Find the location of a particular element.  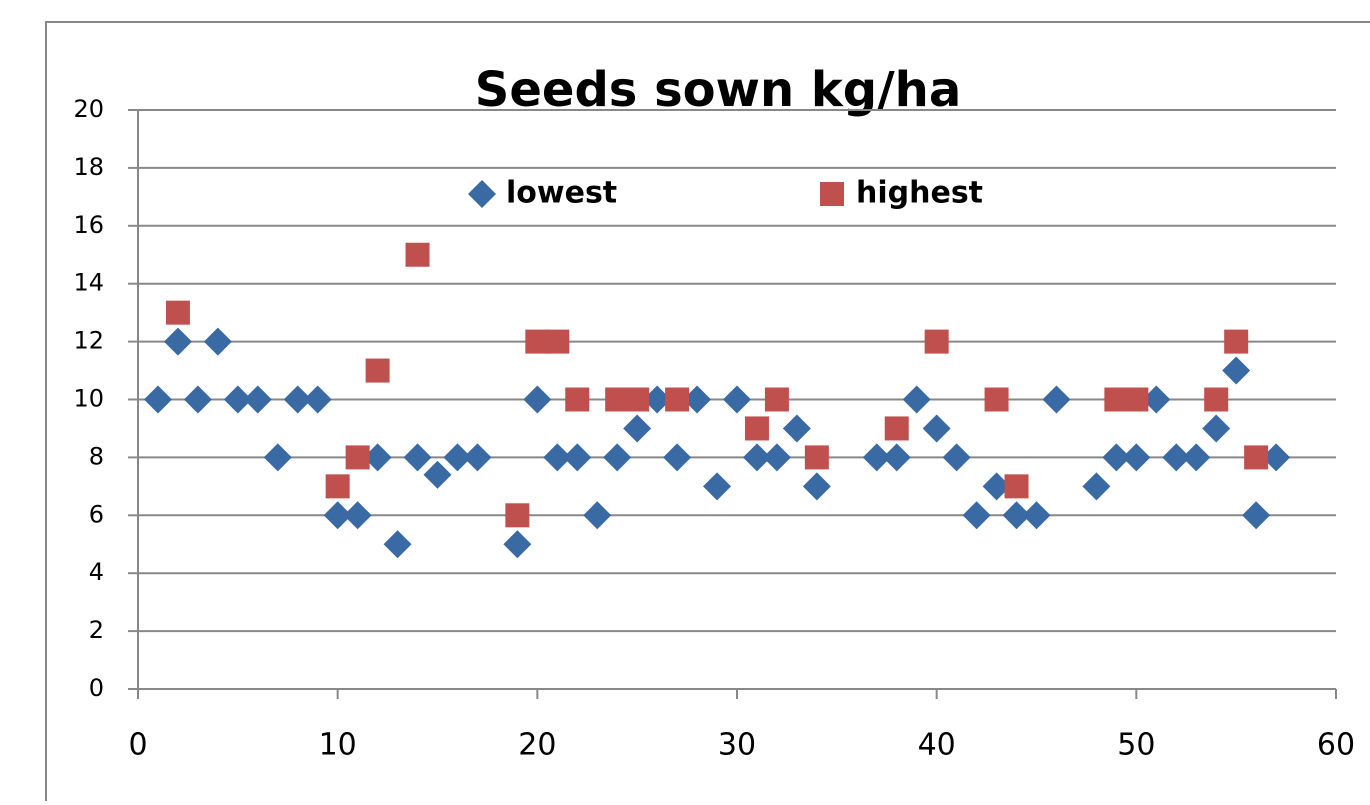

y-tick-label: 20 is located at coordinates (88, 109).